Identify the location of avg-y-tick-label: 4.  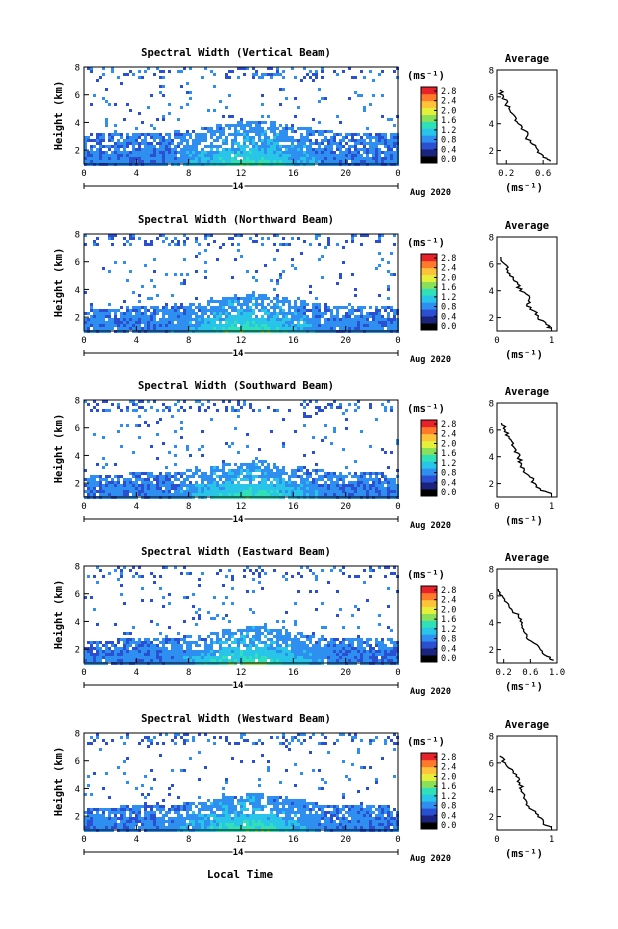
(491, 624).